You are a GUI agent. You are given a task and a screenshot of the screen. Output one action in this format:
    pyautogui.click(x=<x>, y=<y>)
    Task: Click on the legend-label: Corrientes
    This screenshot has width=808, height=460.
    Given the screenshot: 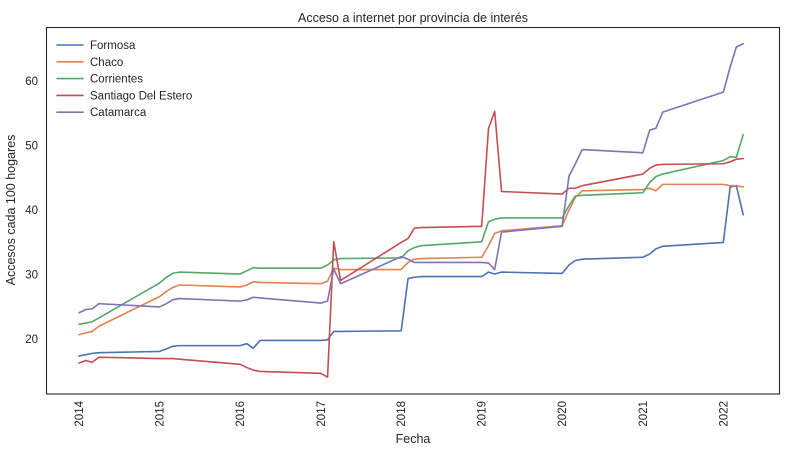 What is the action you would take?
    pyautogui.click(x=116, y=80)
    